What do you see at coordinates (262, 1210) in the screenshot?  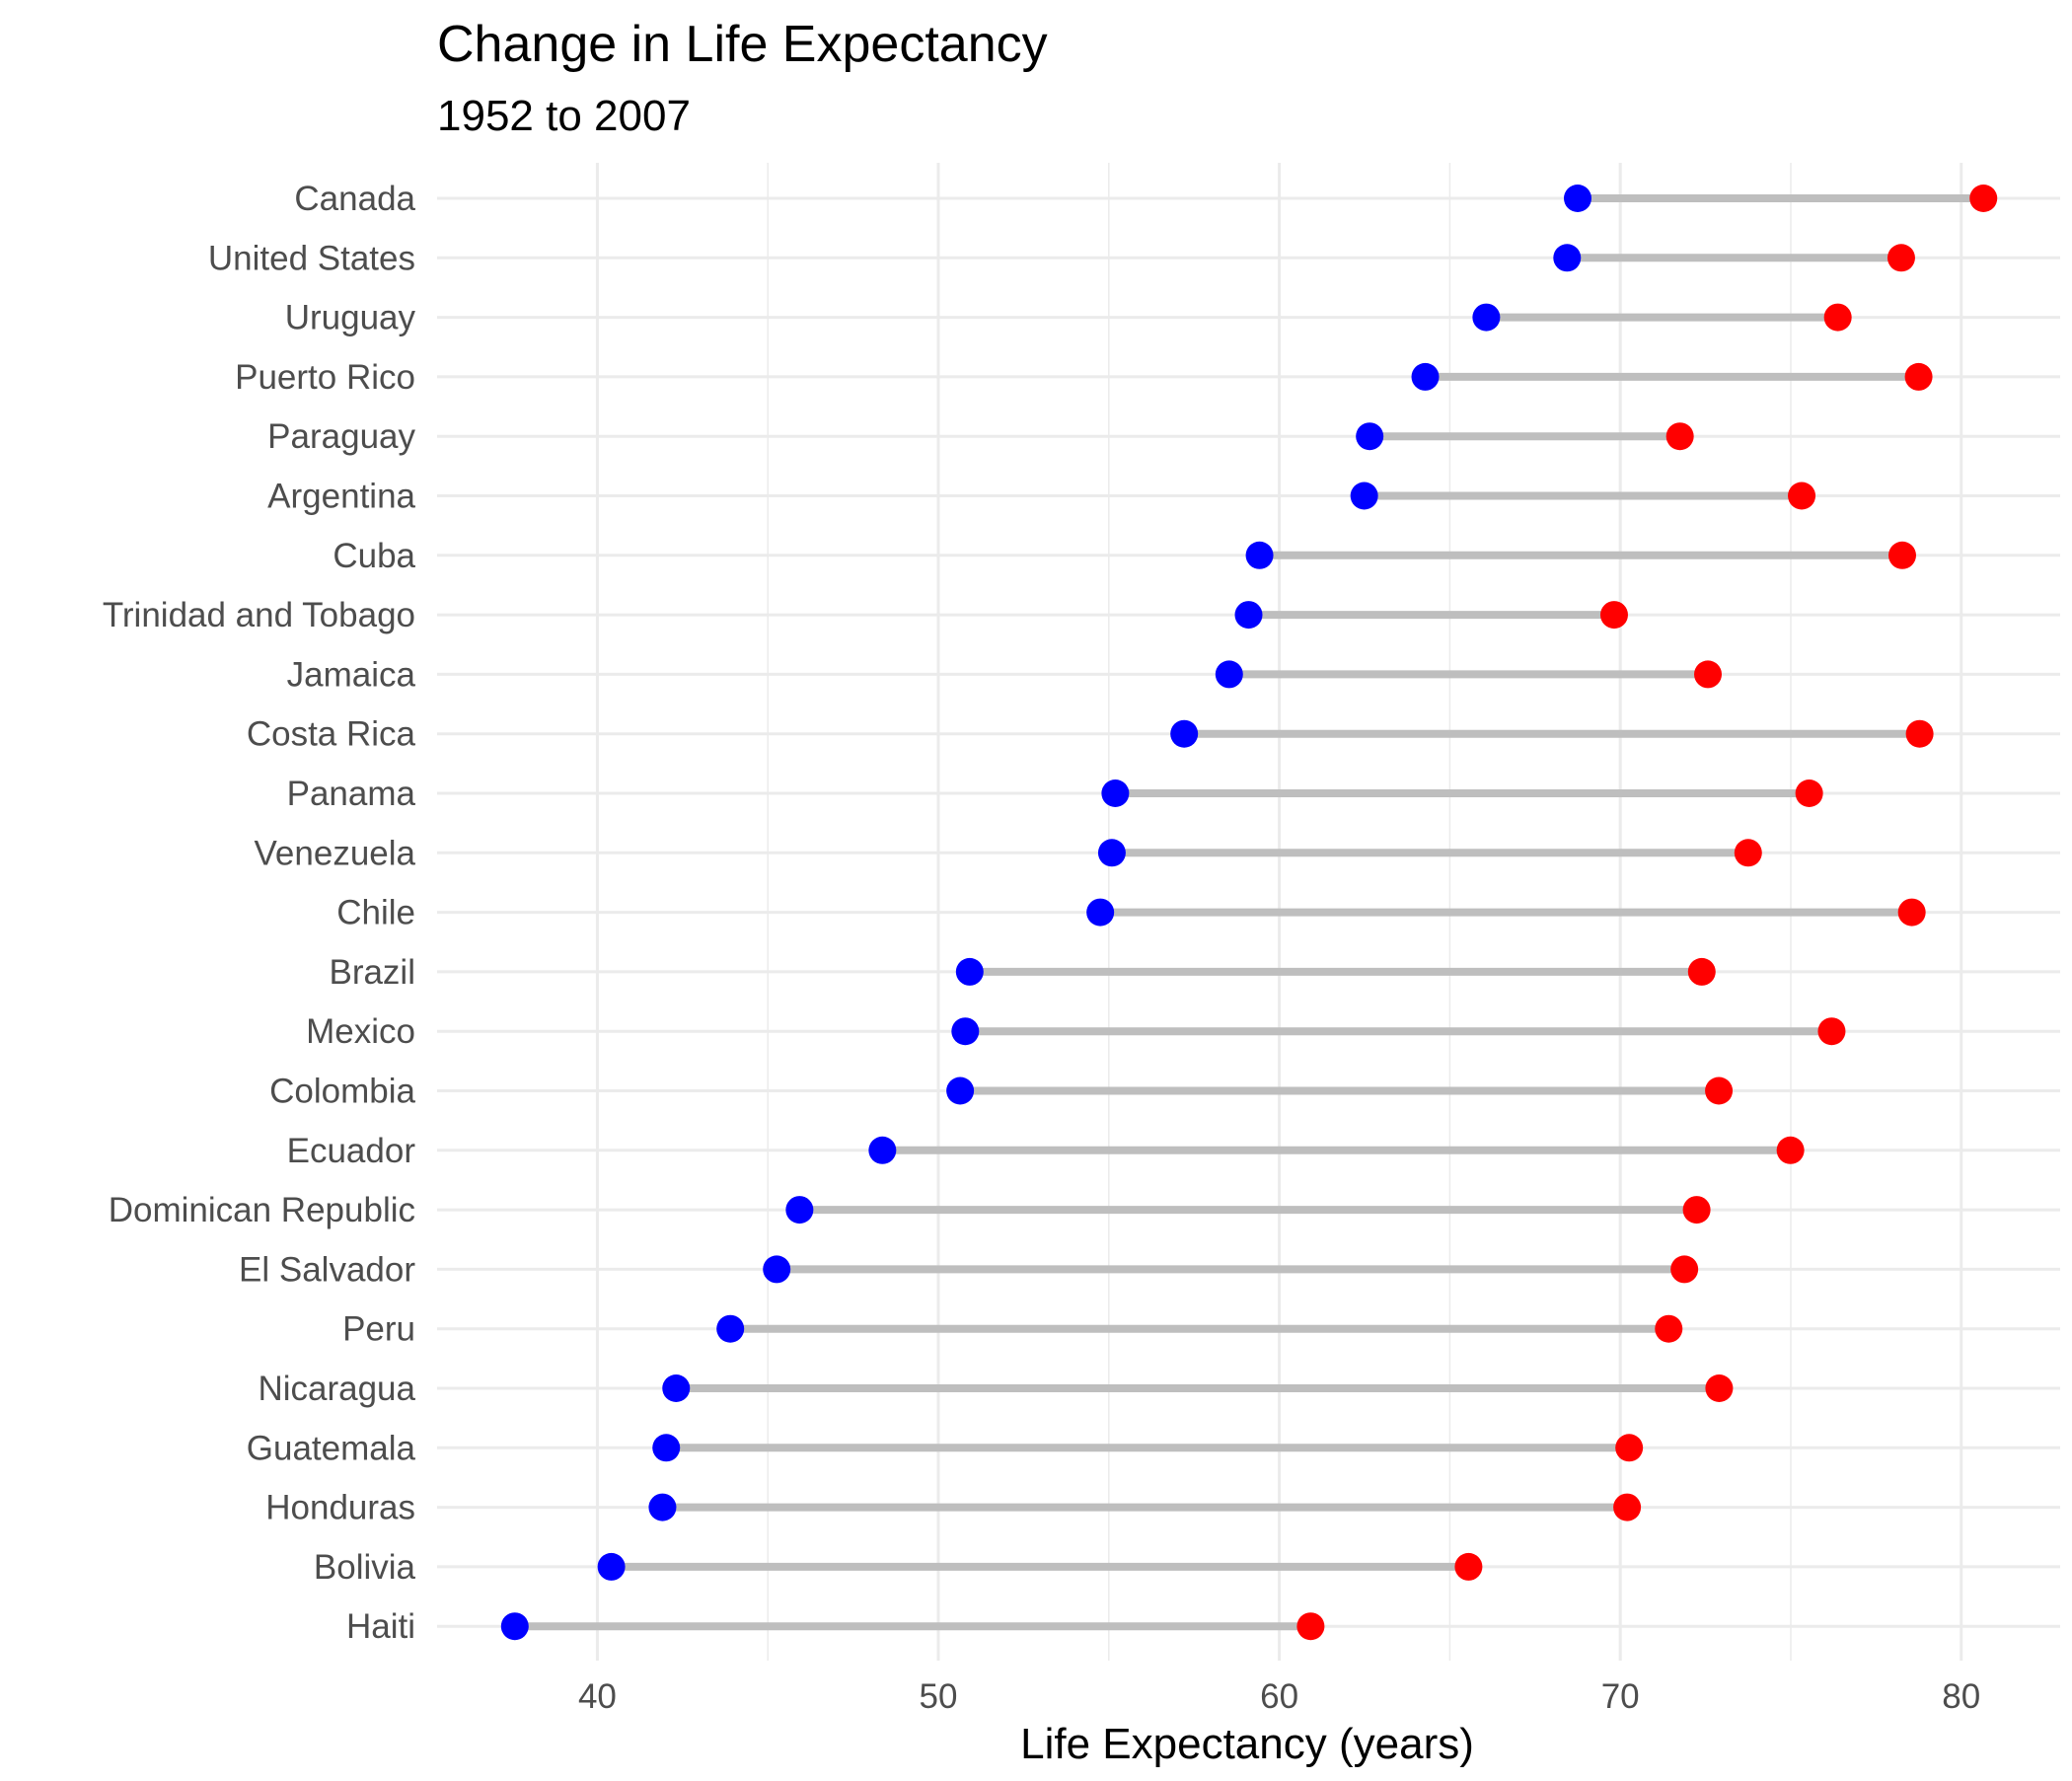 I see `category-label: Dominican Republic` at bounding box center [262, 1210].